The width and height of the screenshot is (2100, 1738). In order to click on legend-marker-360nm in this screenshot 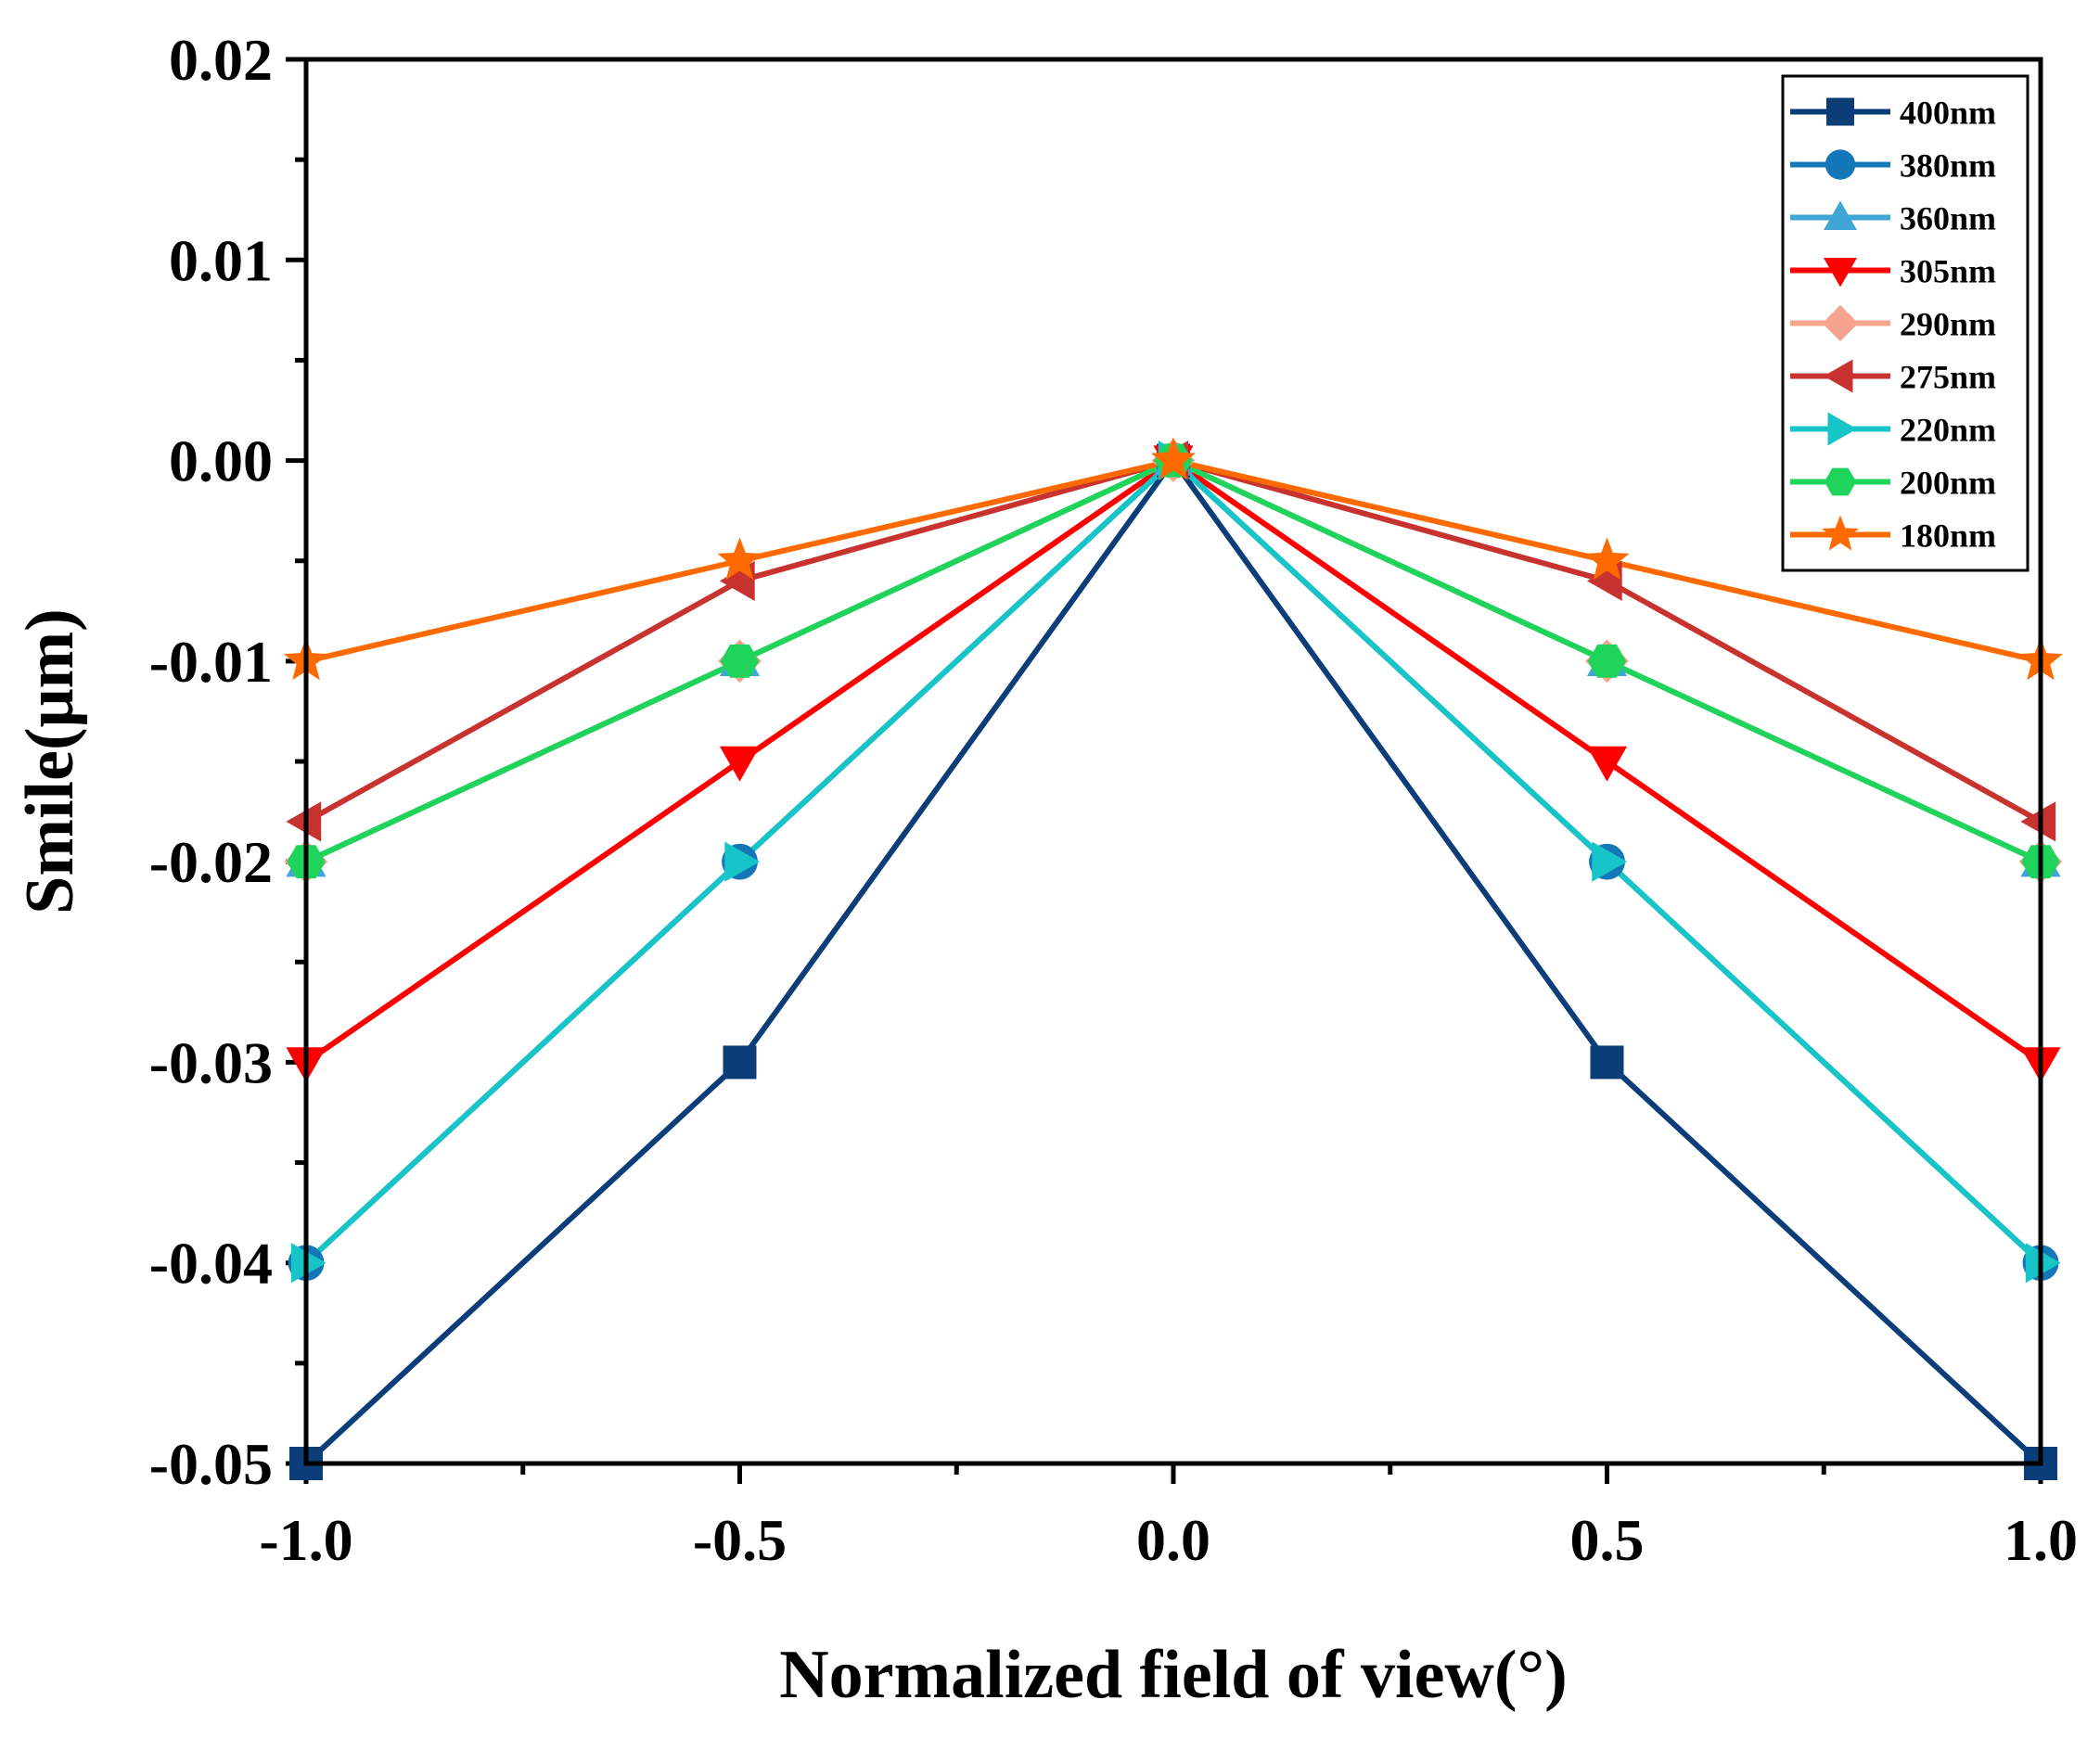, I will do `click(1840, 215)`.